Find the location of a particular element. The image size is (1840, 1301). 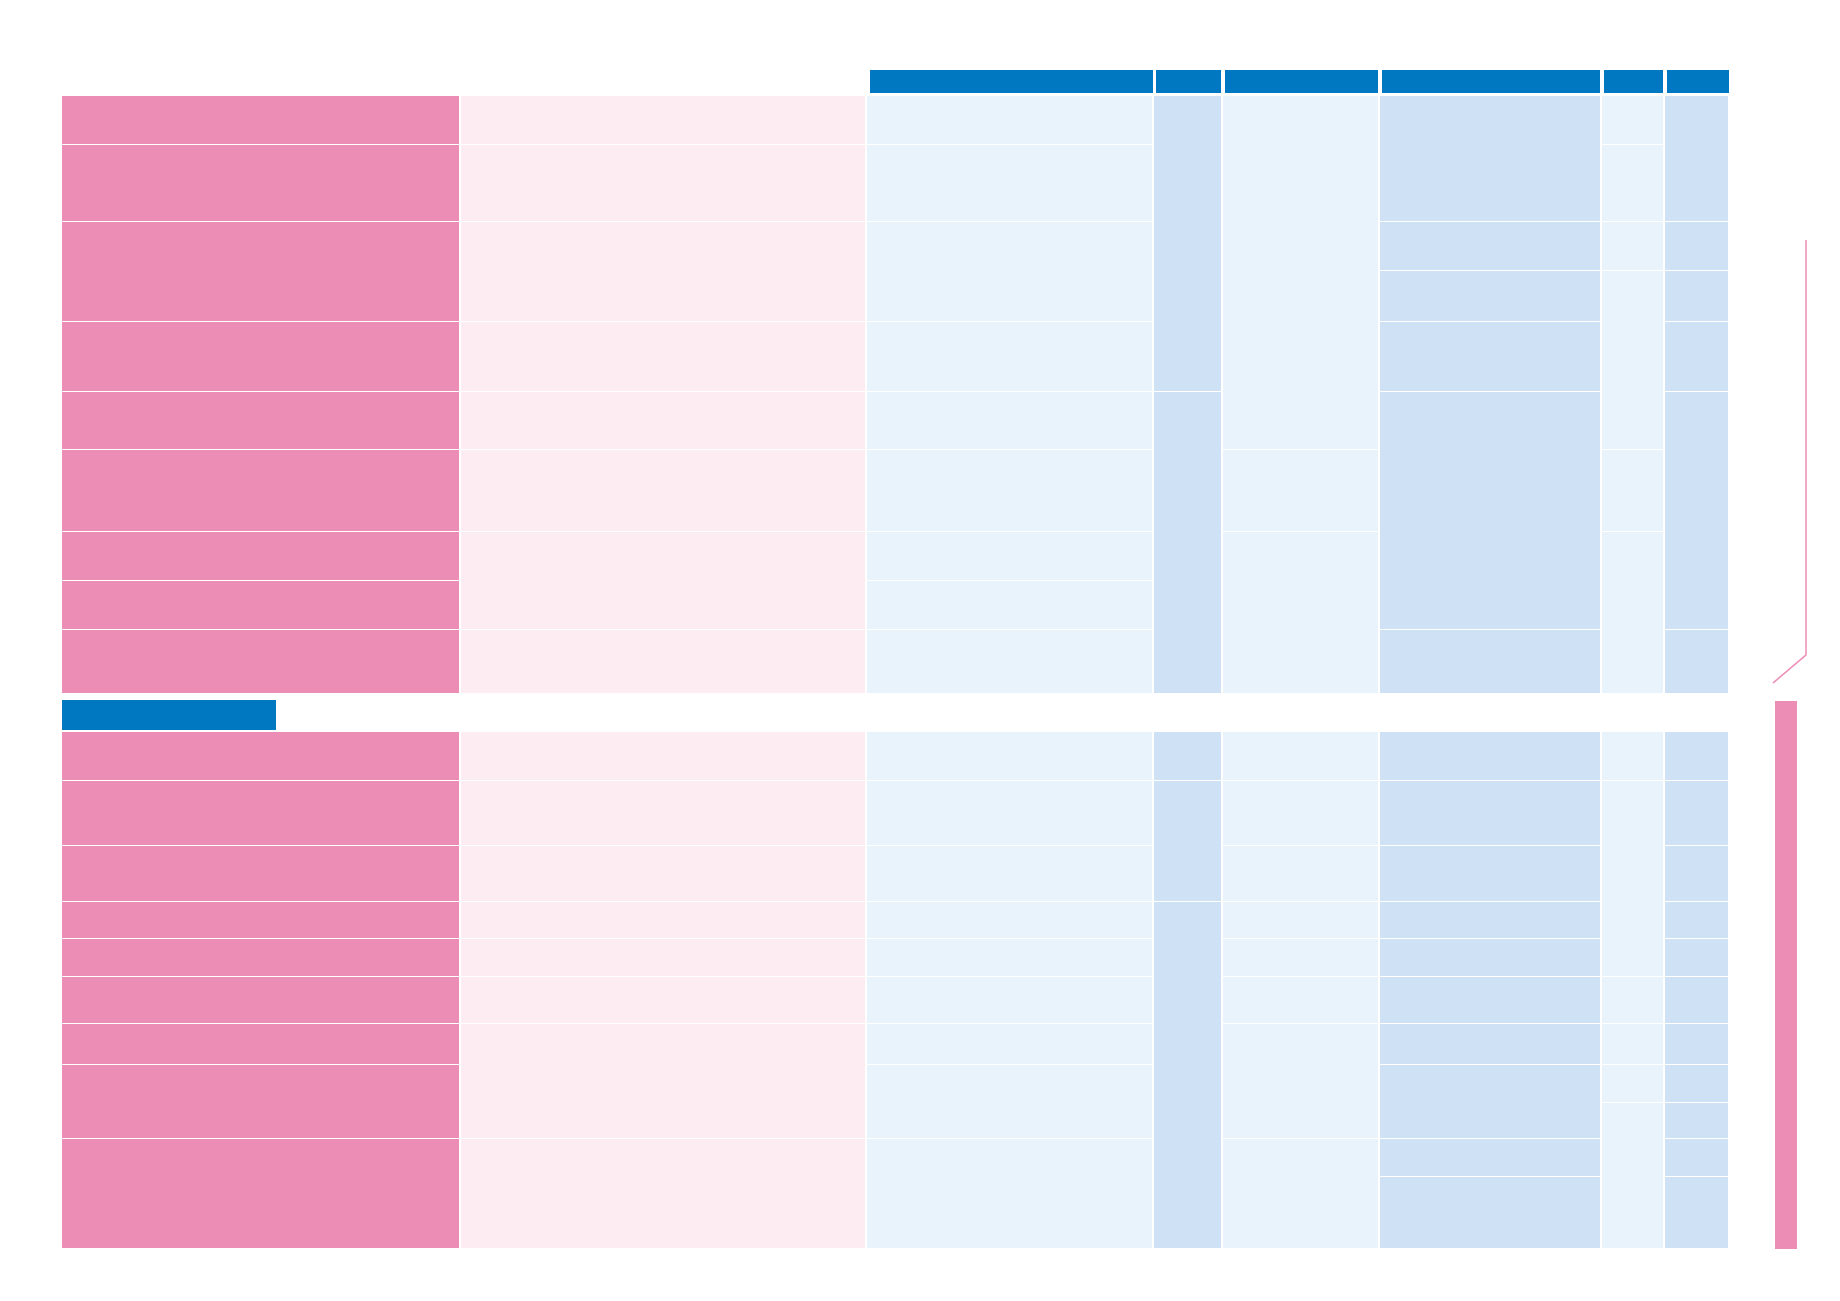

section-header-bar is located at coordinates (169, 715).